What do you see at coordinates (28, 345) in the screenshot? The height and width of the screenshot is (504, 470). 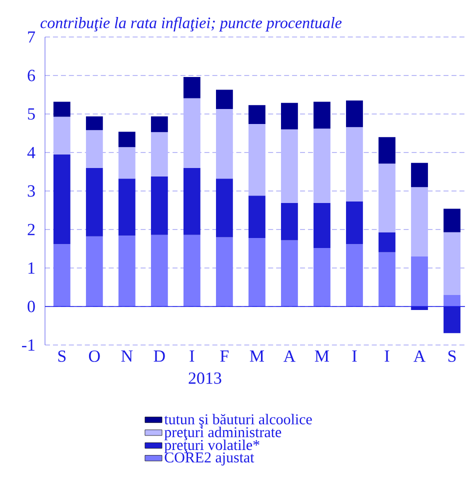 I see `y-tick-label: -1` at bounding box center [28, 345].